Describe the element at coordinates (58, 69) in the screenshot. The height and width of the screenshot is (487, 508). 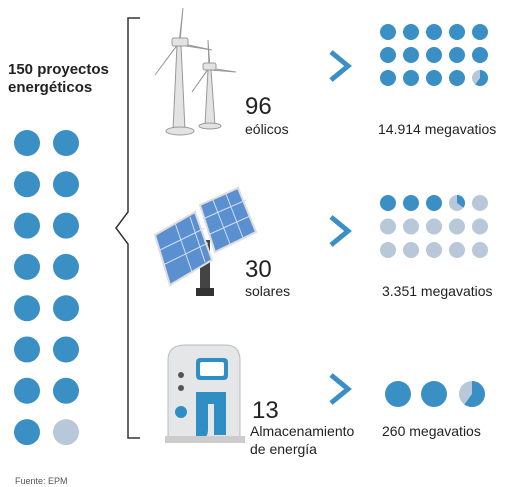
I see `title: 150 proyectos` at that location.